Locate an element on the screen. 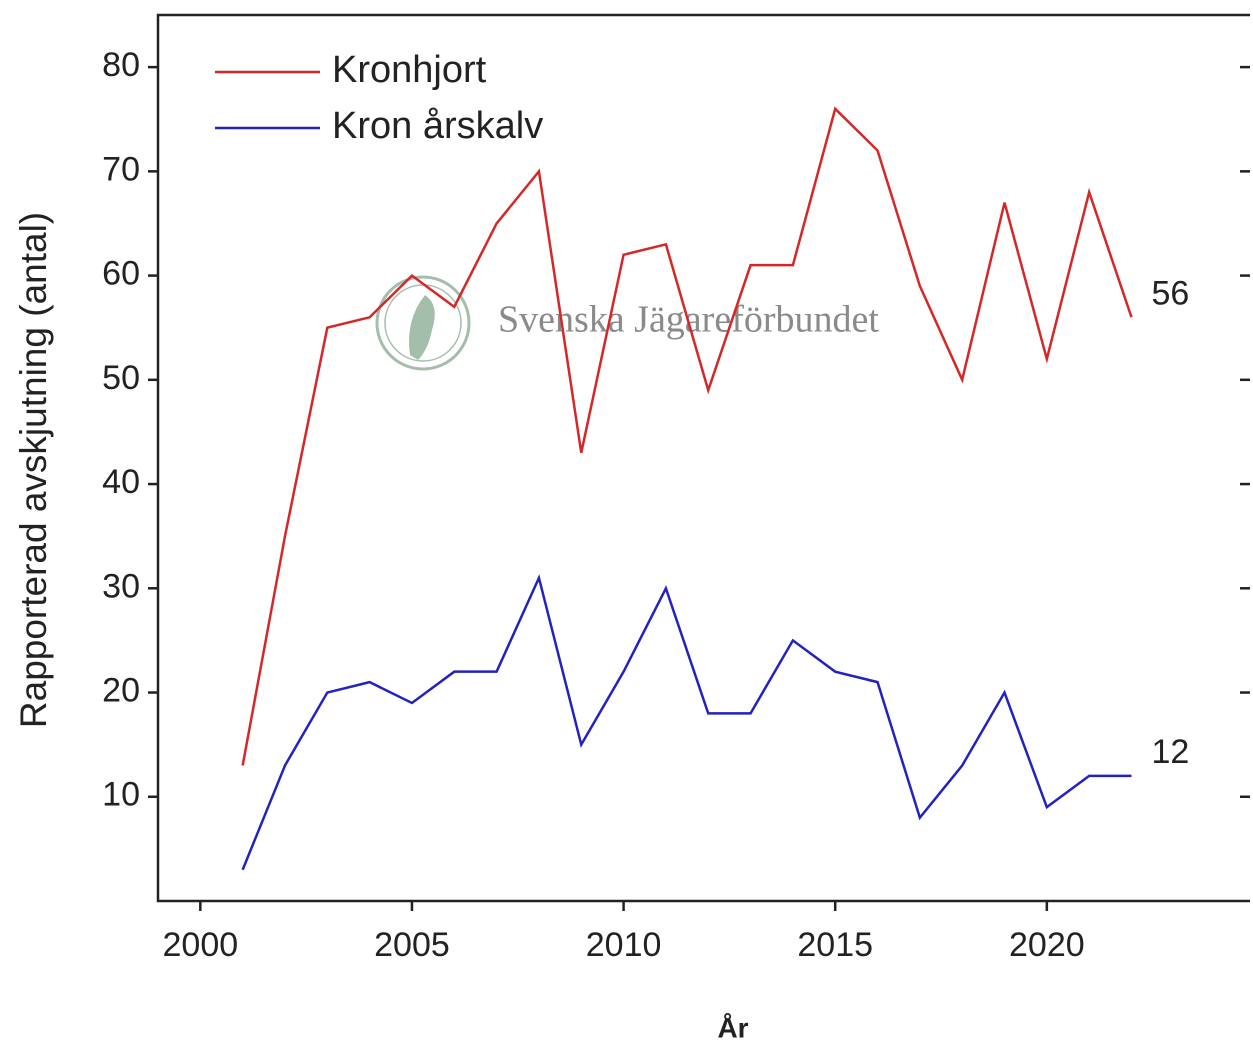  watermark-logo is located at coordinates (423, 323).